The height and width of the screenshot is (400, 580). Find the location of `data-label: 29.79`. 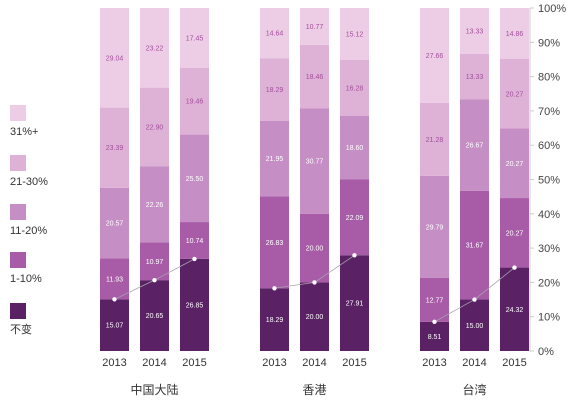

data-label: 29.79 is located at coordinates (435, 227).